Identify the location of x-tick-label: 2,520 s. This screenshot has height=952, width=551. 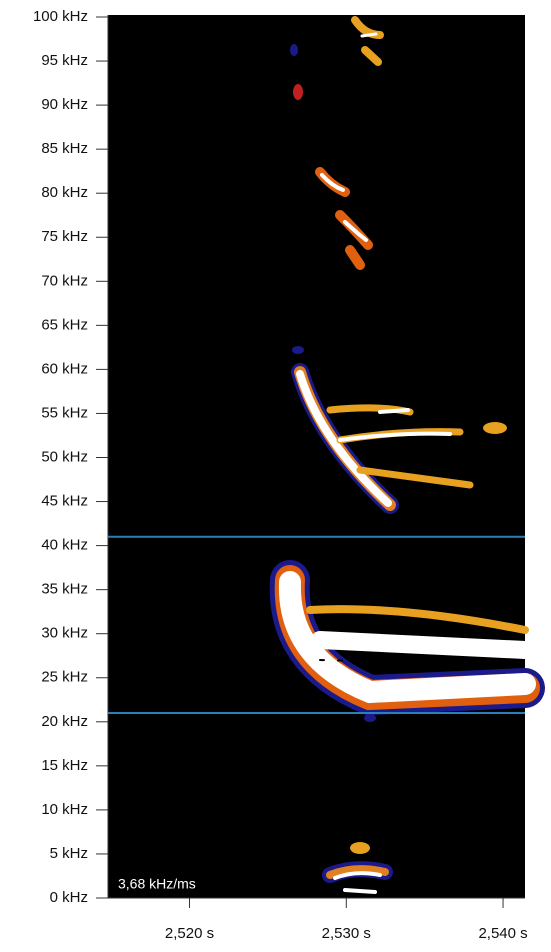
(189, 933).